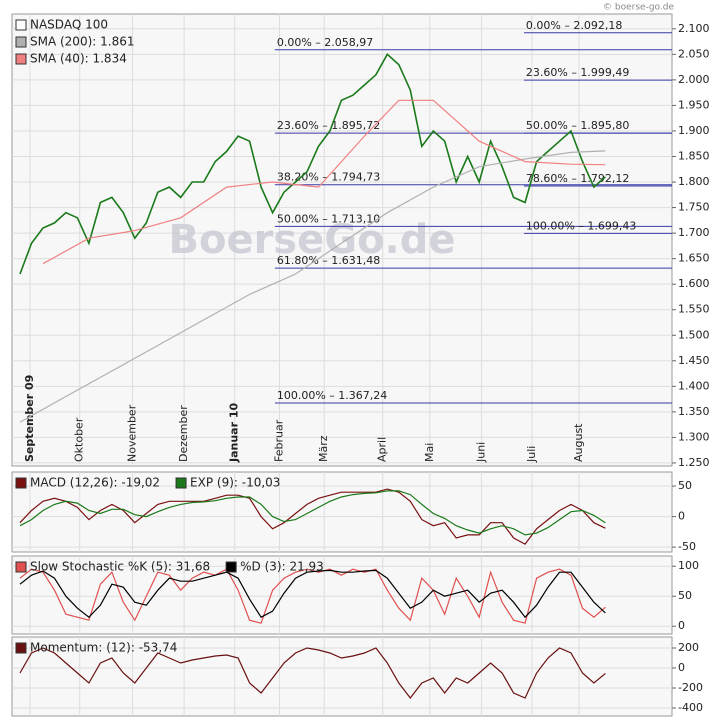 The width and height of the screenshot is (720, 725). Describe the element at coordinates (694, 232) in the screenshot. I see `y-tick-label: 1.700` at that location.